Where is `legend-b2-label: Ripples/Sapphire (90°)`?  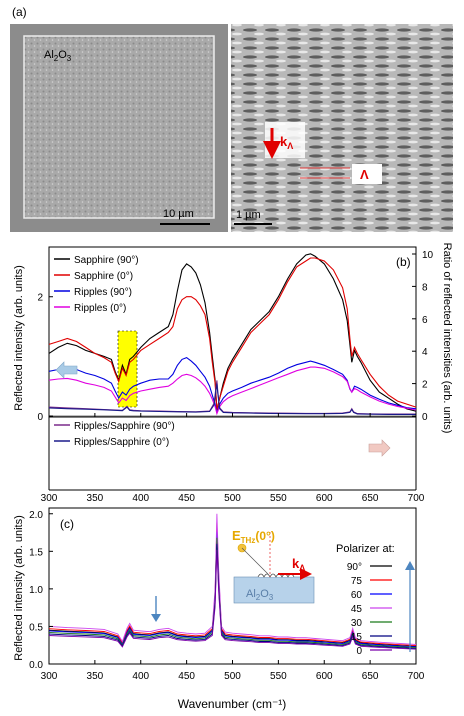 legend-b2-label: Ripples/Sapphire (90°) is located at coordinates (124, 426).